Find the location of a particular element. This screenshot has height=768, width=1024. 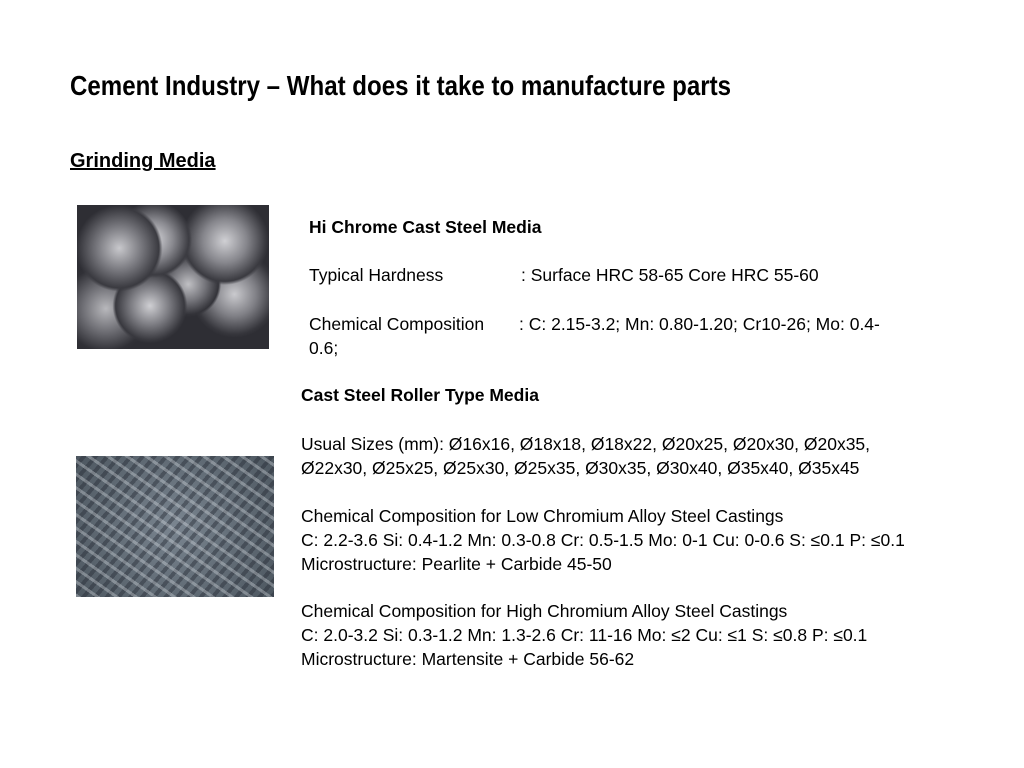

composition-label: Chemical Composition is located at coordinates (397, 324).